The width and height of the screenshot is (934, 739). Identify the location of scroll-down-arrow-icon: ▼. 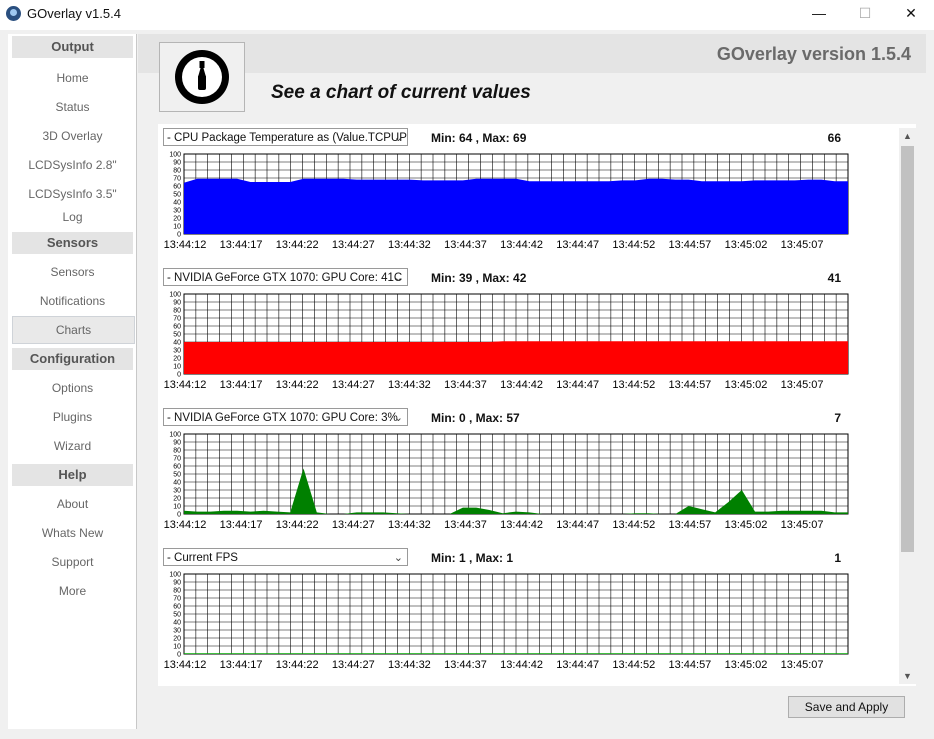
(907, 676).